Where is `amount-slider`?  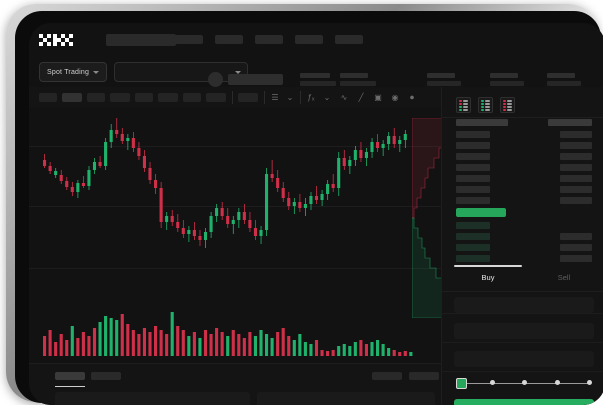 amount-slider is located at coordinates (524, 383).